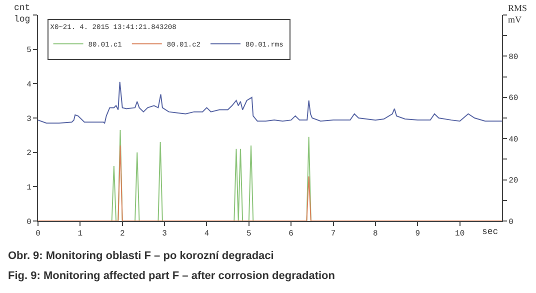 The width and height of the screenshot is (536, 293). Describe the element at coordinates (38, 234) in the screenshot. I see `x-tick-label: 0` at that location.